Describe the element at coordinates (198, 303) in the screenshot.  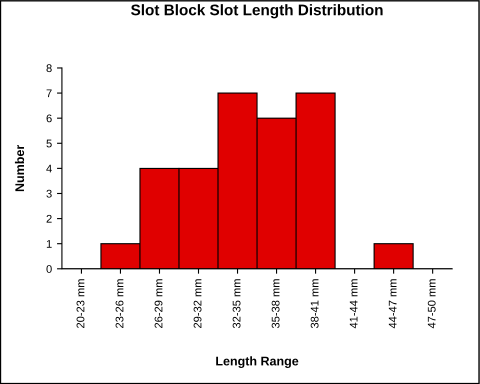
I see `x-tick-label: 29-32 mm` at that location.